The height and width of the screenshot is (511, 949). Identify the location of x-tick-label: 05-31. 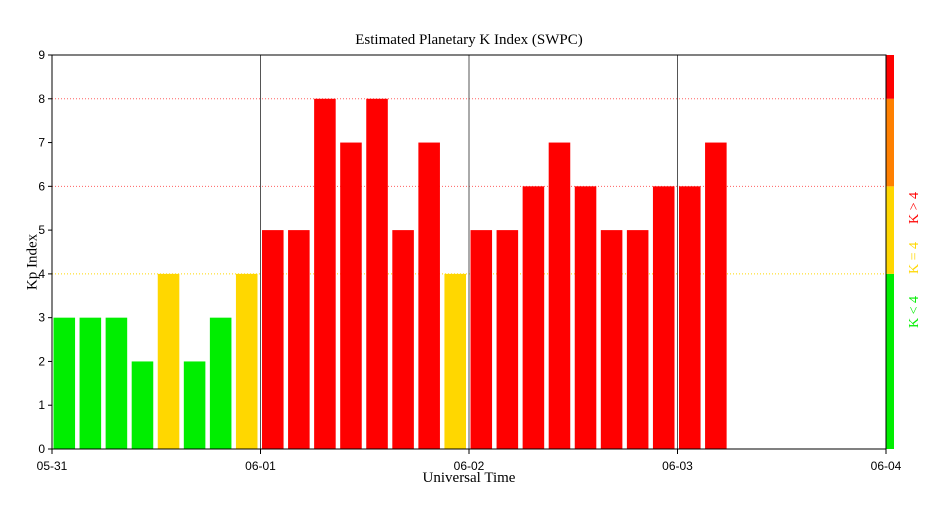
(52, 466).